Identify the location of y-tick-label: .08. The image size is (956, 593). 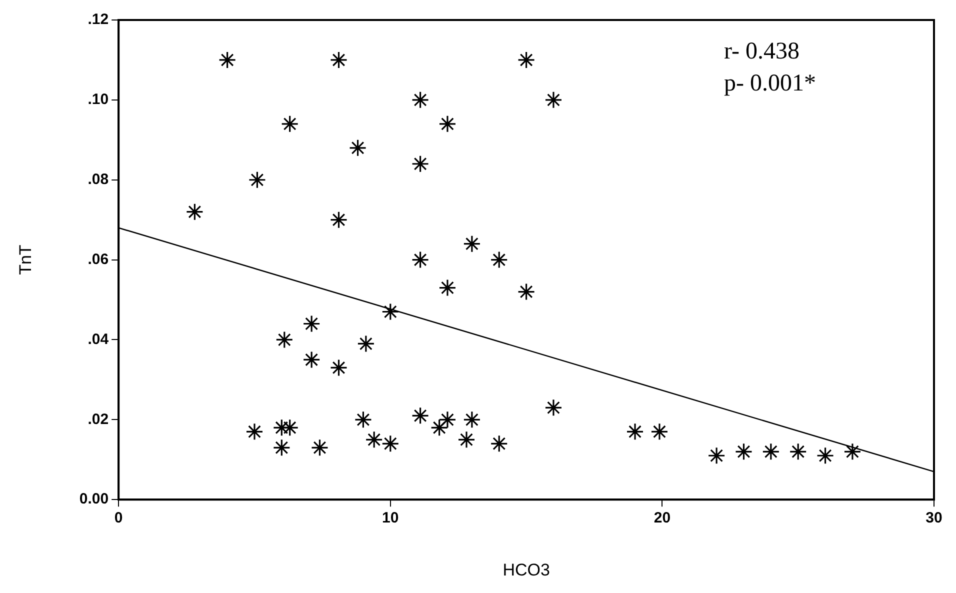
(98, 179).